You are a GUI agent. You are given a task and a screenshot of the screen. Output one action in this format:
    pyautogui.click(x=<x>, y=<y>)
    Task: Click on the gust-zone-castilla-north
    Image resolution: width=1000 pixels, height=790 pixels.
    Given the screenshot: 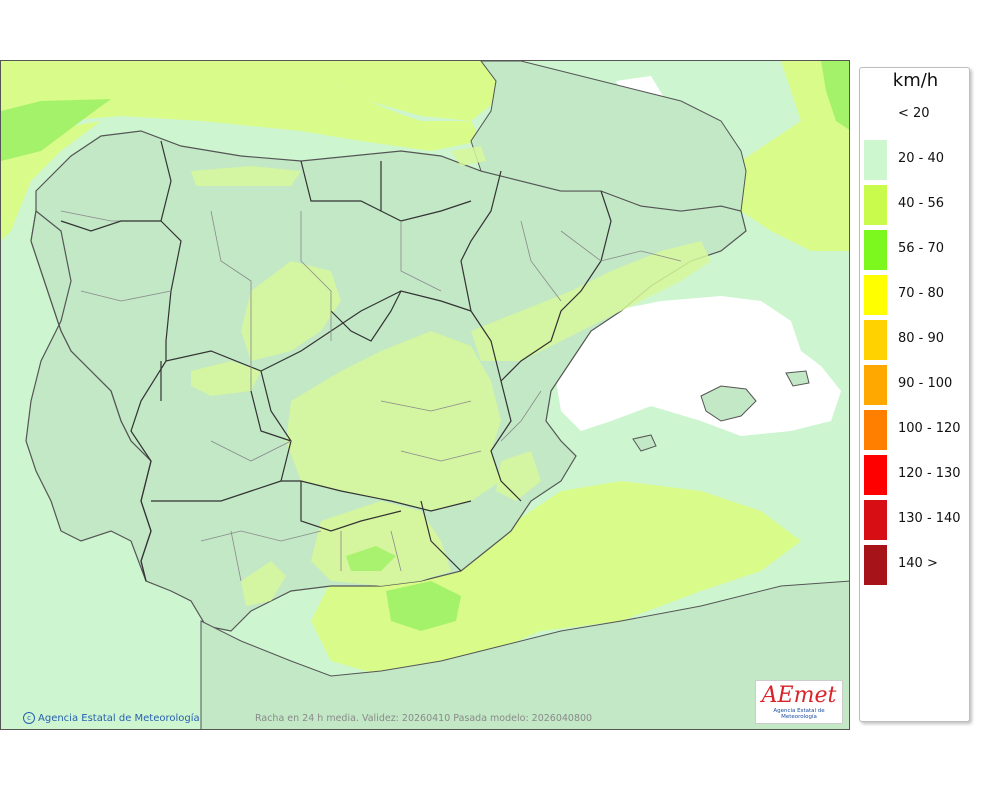 What is the action you would take?
    pyautogui.click(x=291, y=311)
    